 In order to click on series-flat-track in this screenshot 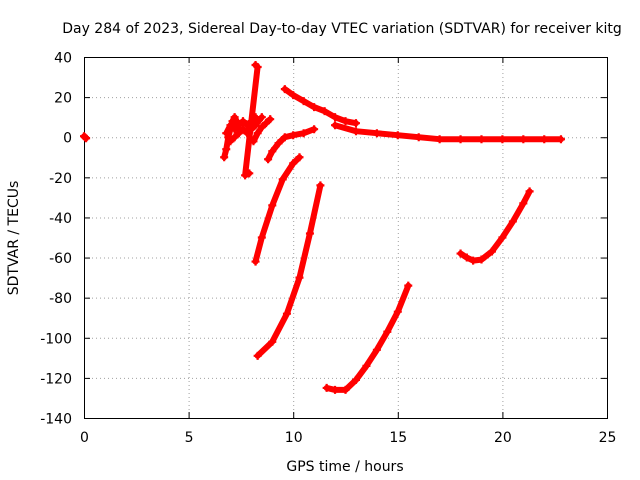, I will do `click(448, 132)`.